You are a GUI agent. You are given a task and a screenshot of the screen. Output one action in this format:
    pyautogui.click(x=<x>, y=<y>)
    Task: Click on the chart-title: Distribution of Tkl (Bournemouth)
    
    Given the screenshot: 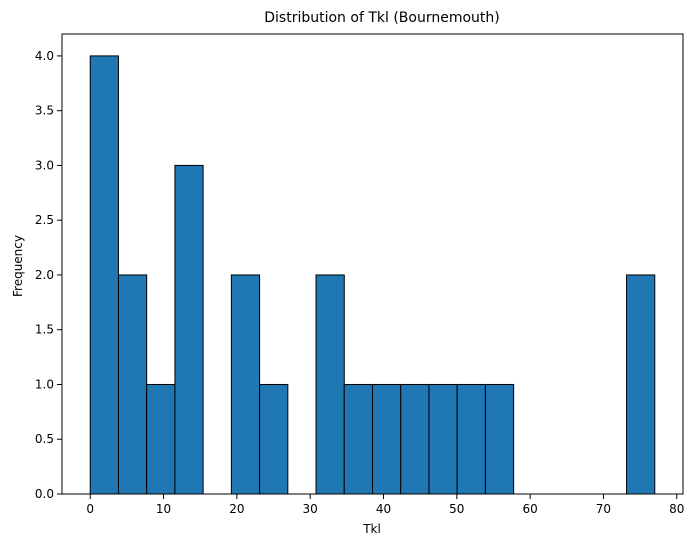 What is the action you would take?
    pyautogui.click(x=381, y=18)
    